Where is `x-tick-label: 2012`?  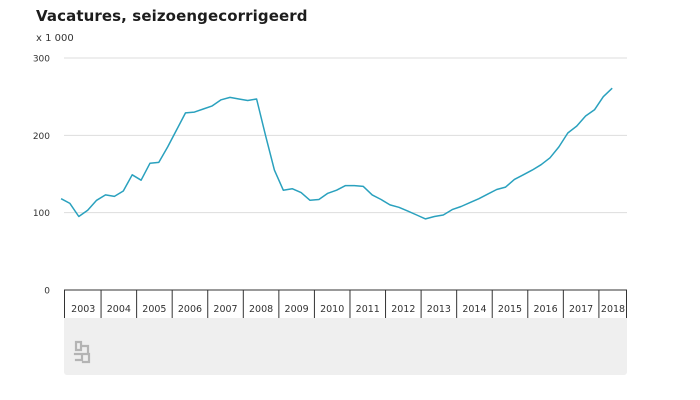
x-tick-label: 2012 is located at coordinates (403, 309).